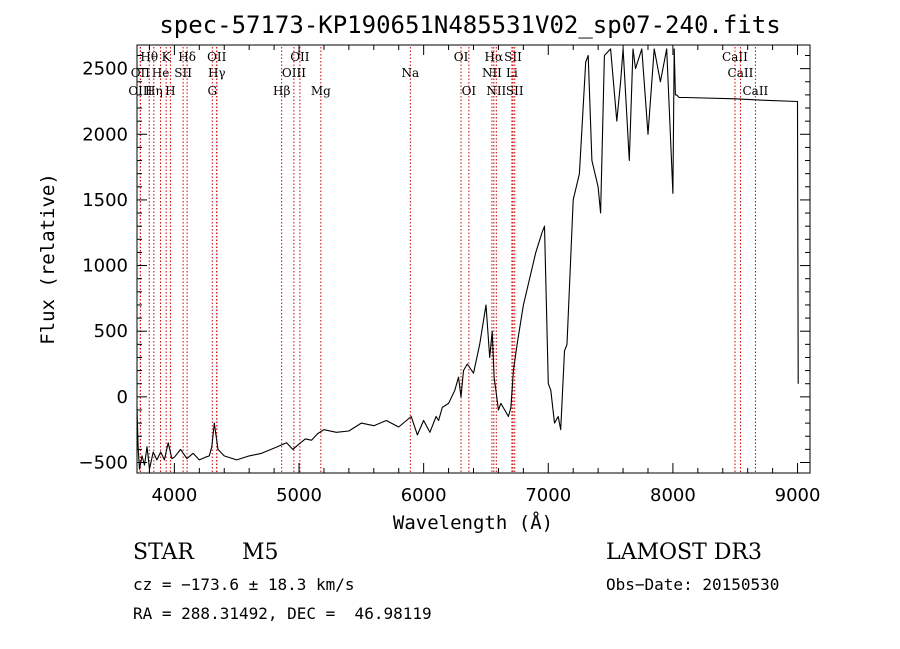  I want to click on survey-name: LAMOST DR3, so click(684, 552).